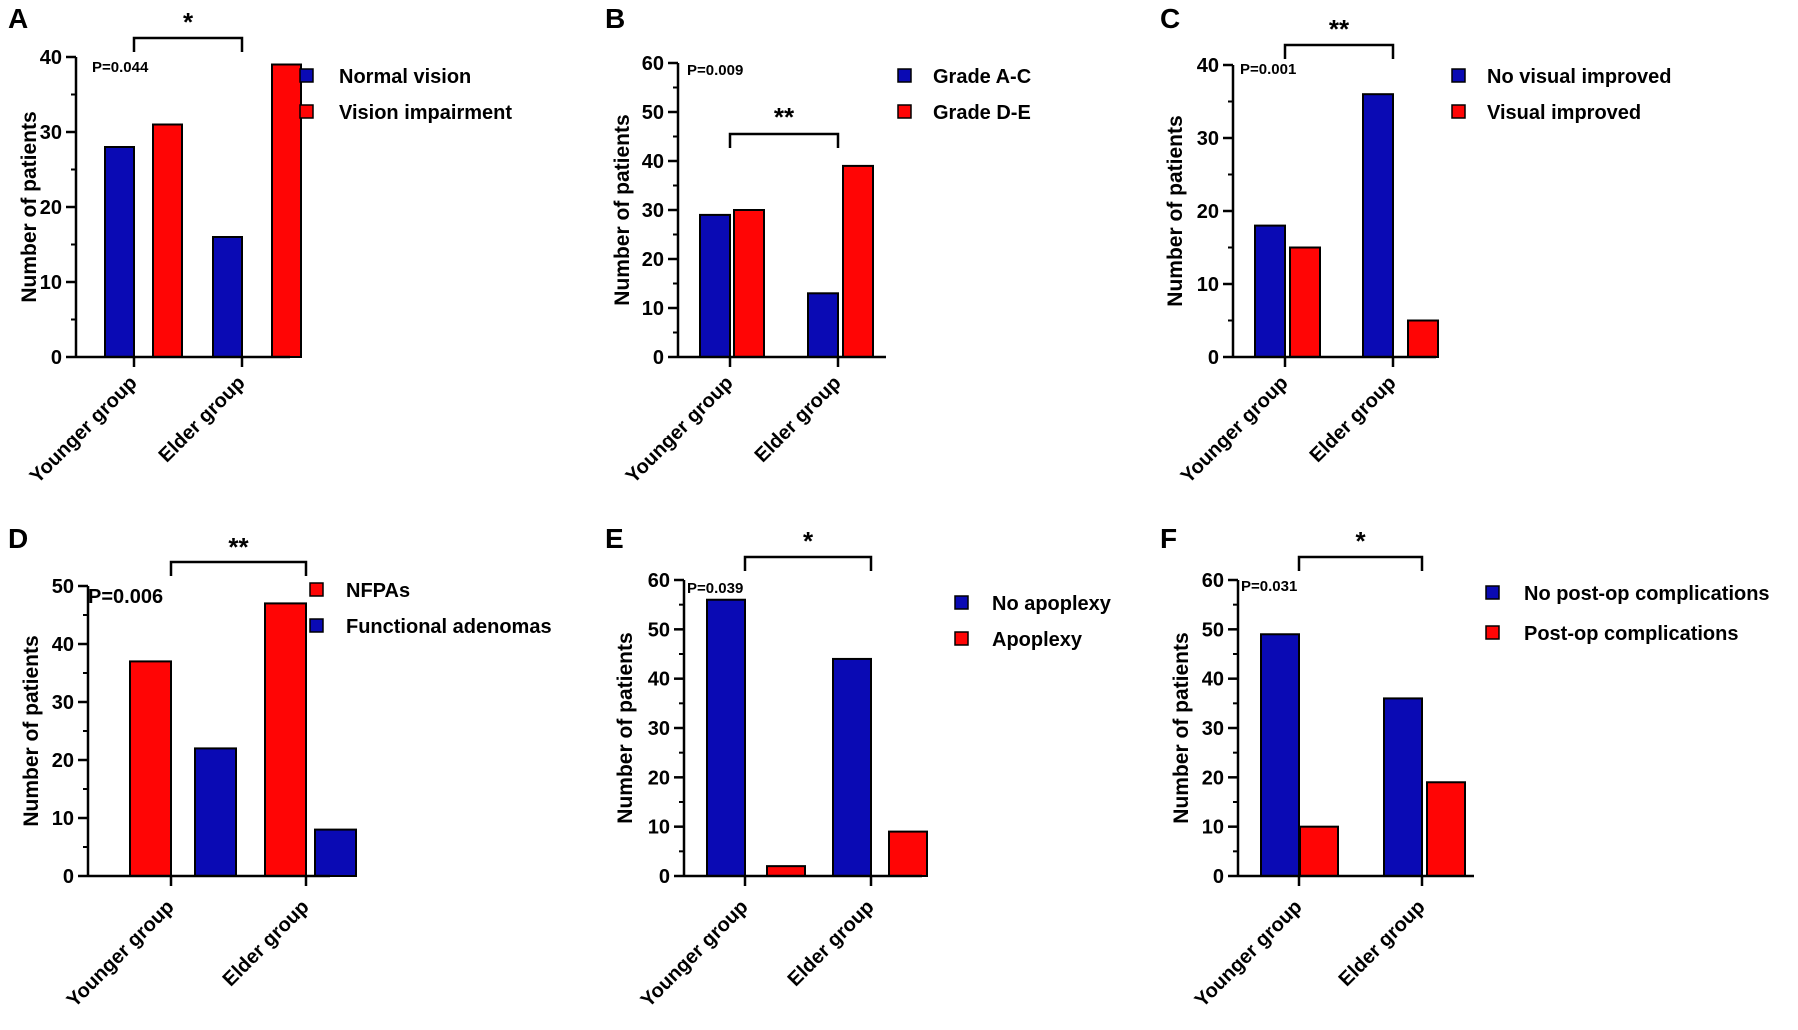  Describe the element at coordinates (614, 538) in the screenshot. I see `panel-letter: E` at that location.